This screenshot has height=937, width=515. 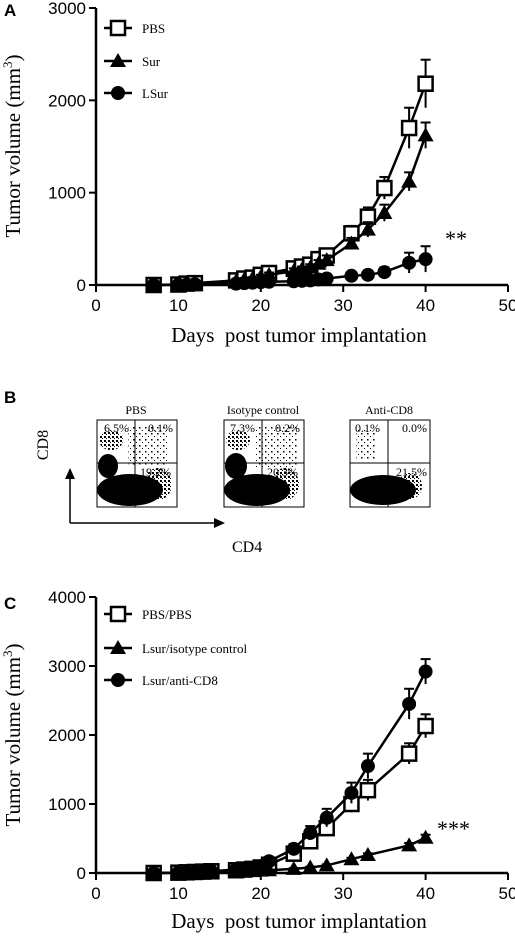 I want to click on legend-item: Sur, so click(x=132, y=61).